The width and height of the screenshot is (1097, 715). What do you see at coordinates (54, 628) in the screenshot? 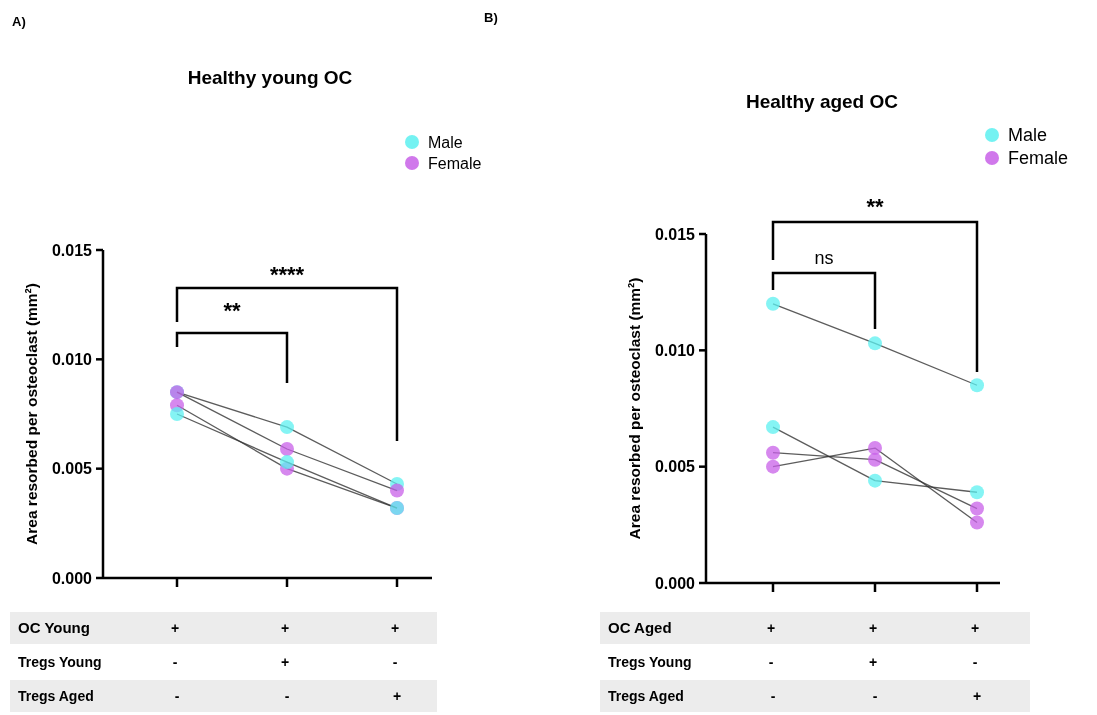
I see `text: OC Young` at bounding box center [54, 628].